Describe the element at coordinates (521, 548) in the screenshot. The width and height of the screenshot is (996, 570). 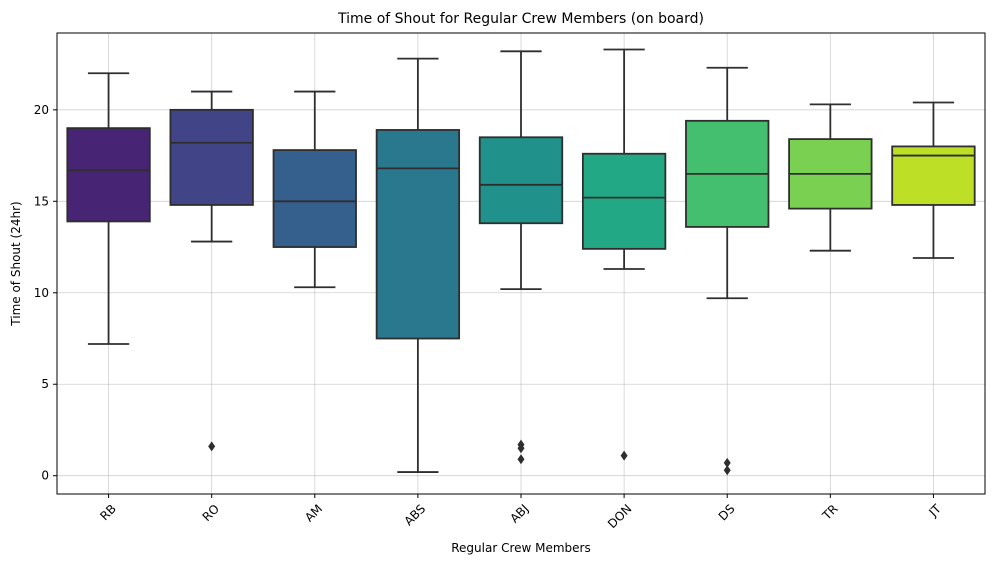
I see `x-axis-label: Regular Crew Members` at that location.